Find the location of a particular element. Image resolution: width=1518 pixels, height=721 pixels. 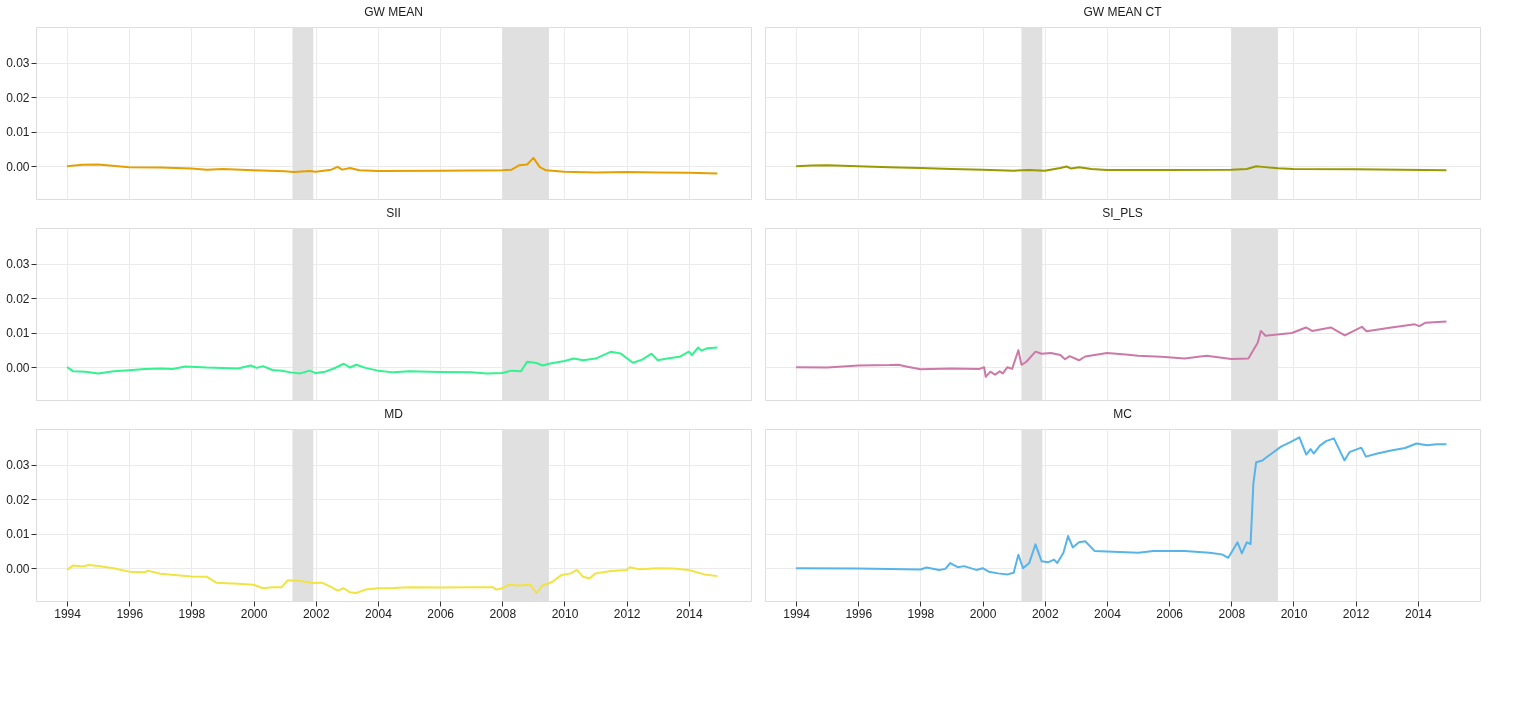

chart-title: MD is located at coordinates (394, 414).